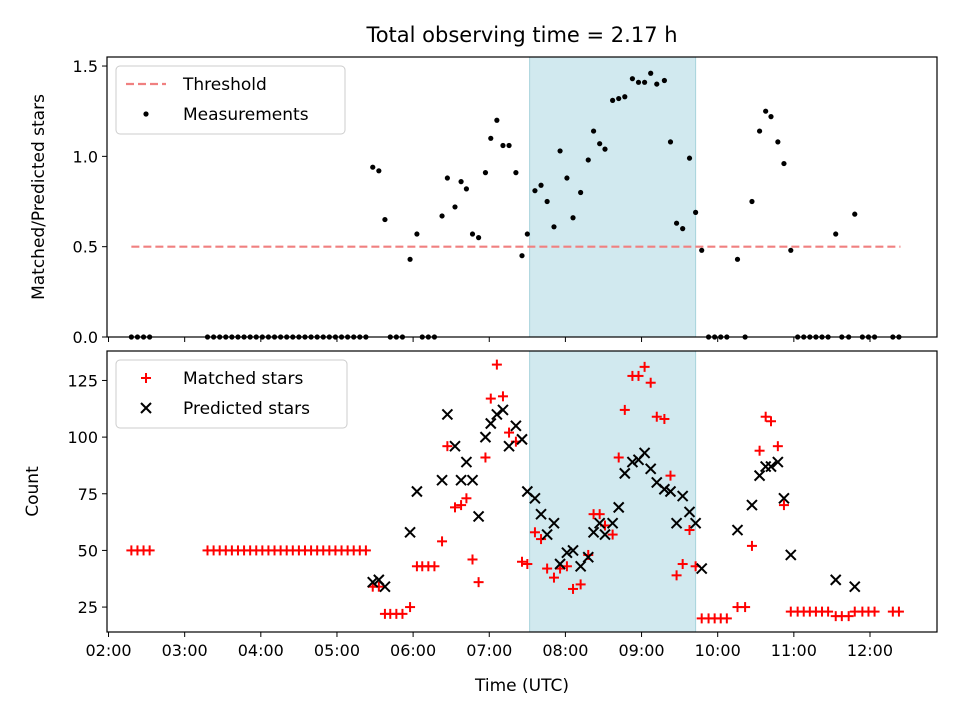  Describe the element at coordinates (82, 380) in the screenshot. I see `y-tick-label: 125` at that location.